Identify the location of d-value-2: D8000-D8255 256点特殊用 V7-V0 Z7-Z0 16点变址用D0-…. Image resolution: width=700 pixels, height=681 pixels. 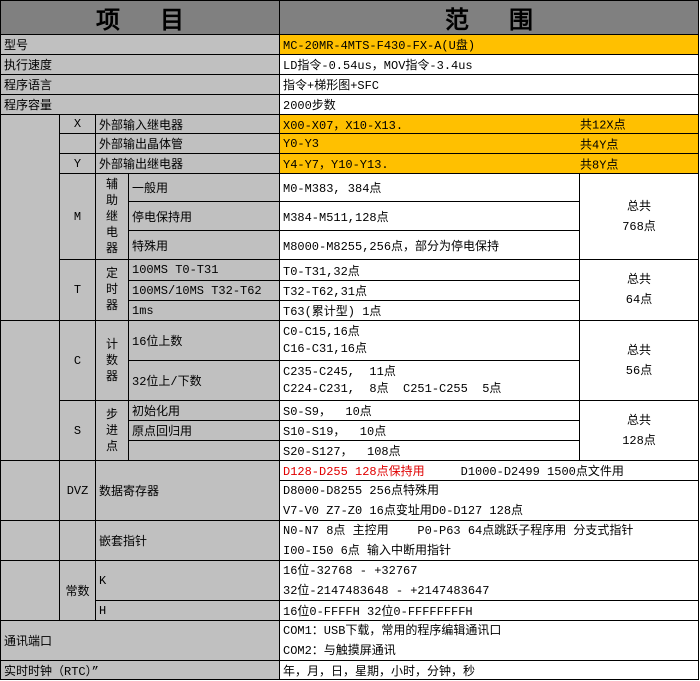
(489, 500).